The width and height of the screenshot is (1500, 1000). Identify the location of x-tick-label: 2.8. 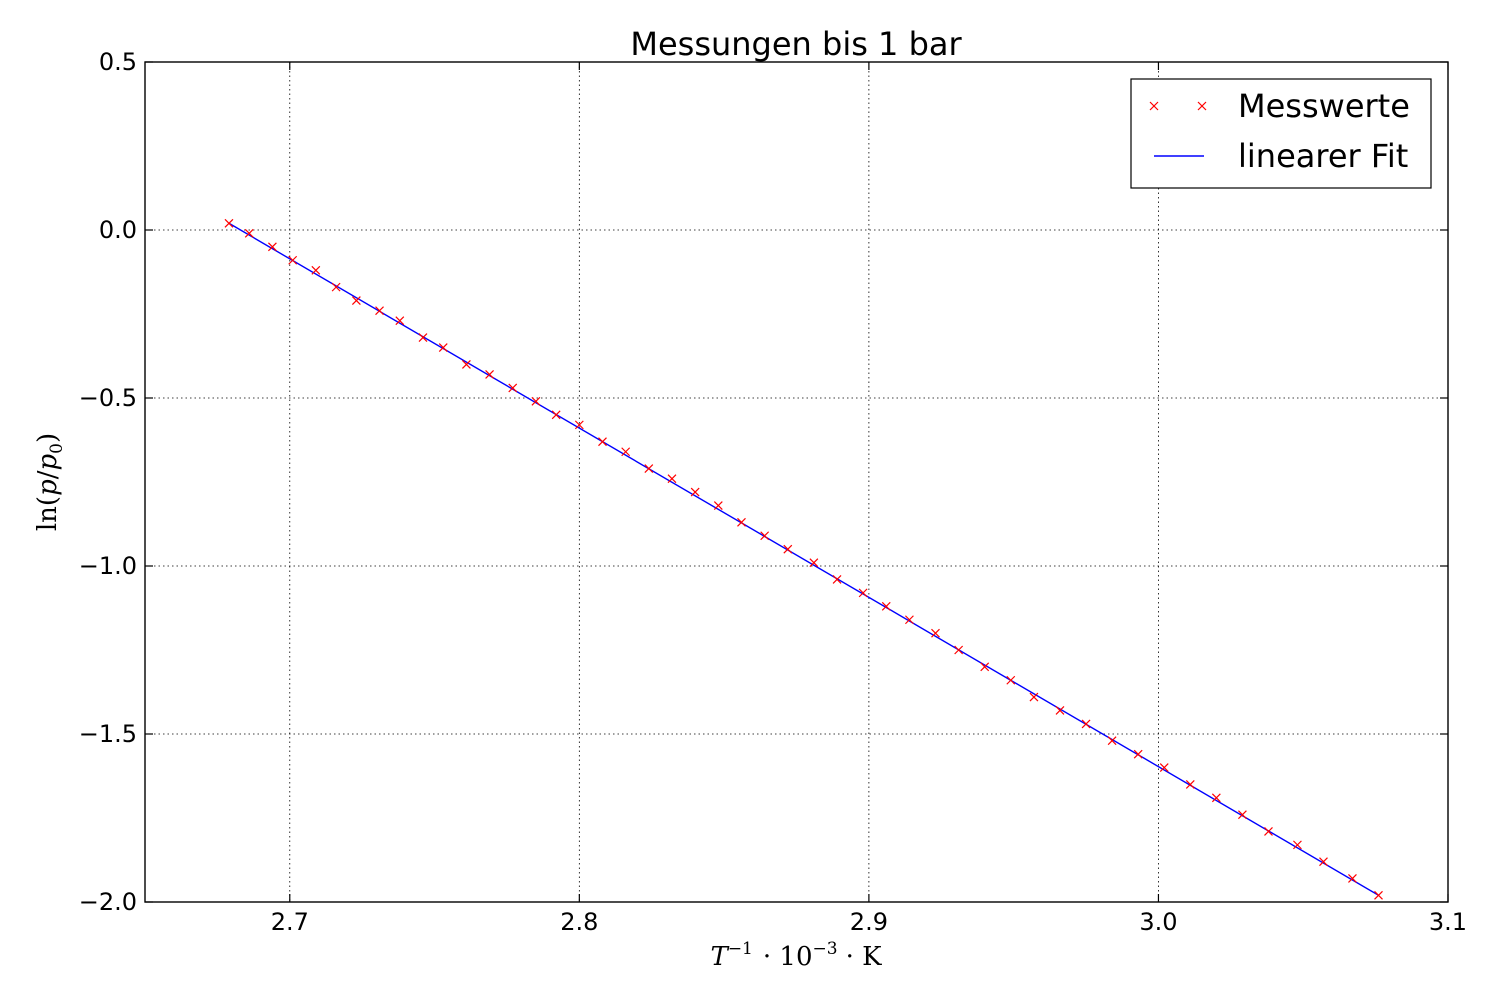
(579, 922).